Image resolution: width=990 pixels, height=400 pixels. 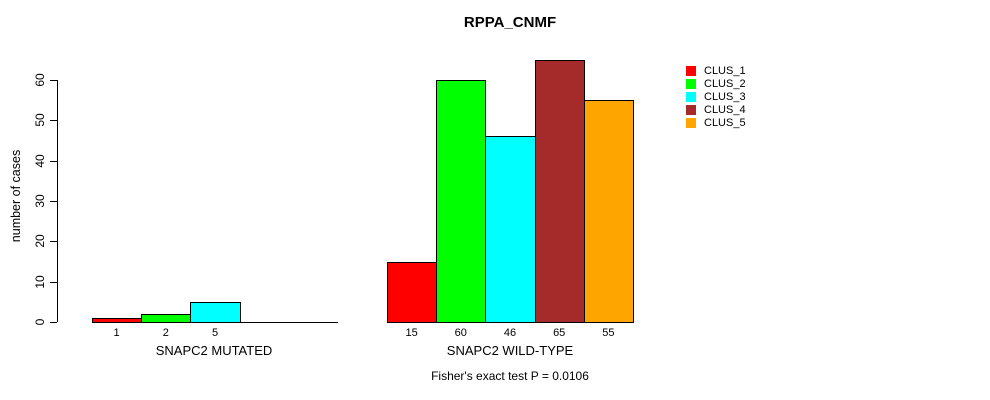 I want to click on group-label-snapc2-mutated: SNAPC2 MUTATED, so click(x=214, y=350).